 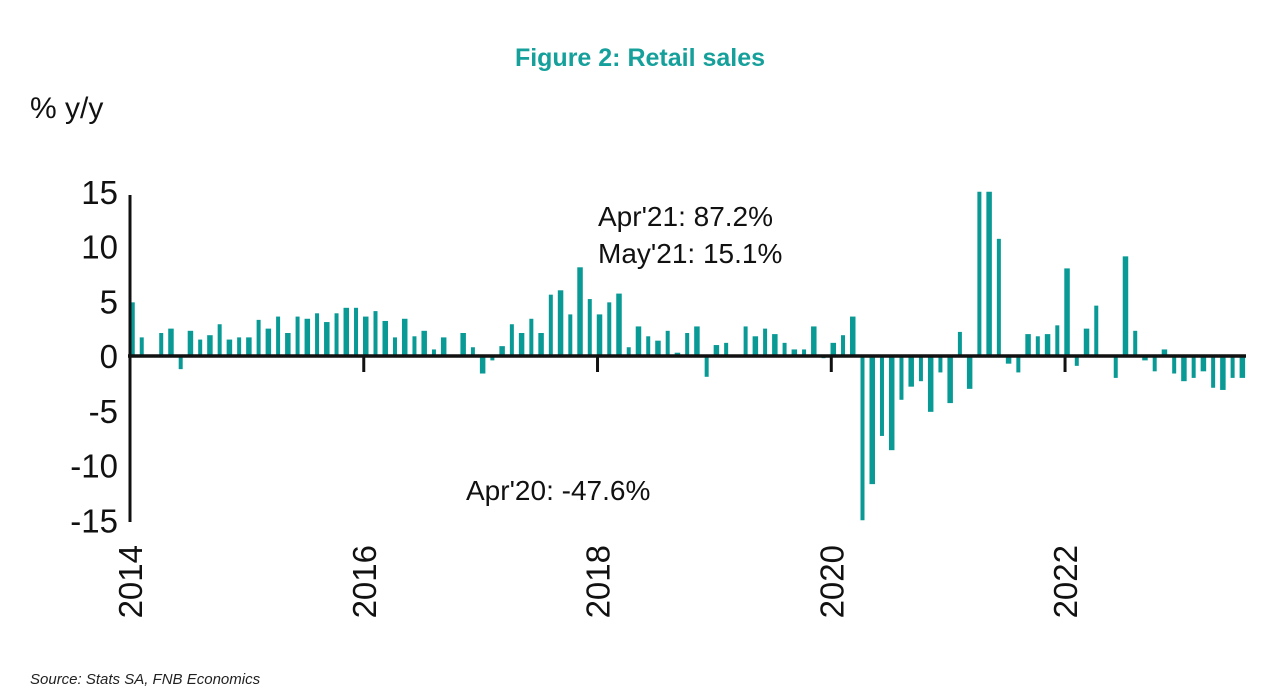 What do you see at coordinates (640, 58) in the screenshot?
I see `chart-title: Figure 2: Retail sales` at bounding box center [640, 58].